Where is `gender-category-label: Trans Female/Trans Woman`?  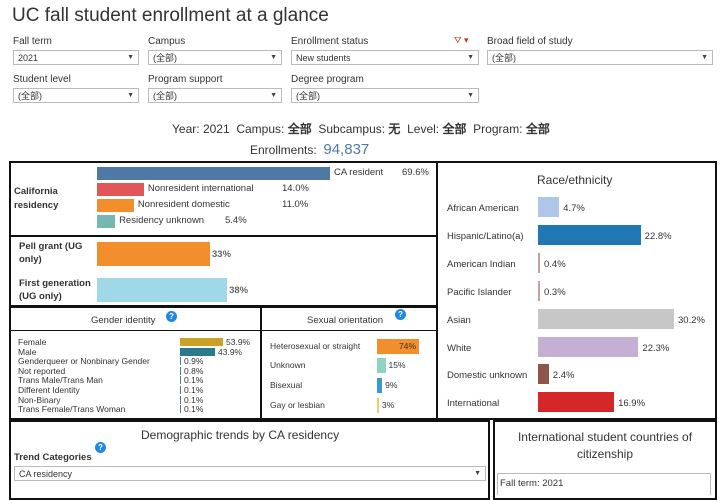
gender-category-label: Trans Female/Trans Woman is located at coordinates (72, 409).